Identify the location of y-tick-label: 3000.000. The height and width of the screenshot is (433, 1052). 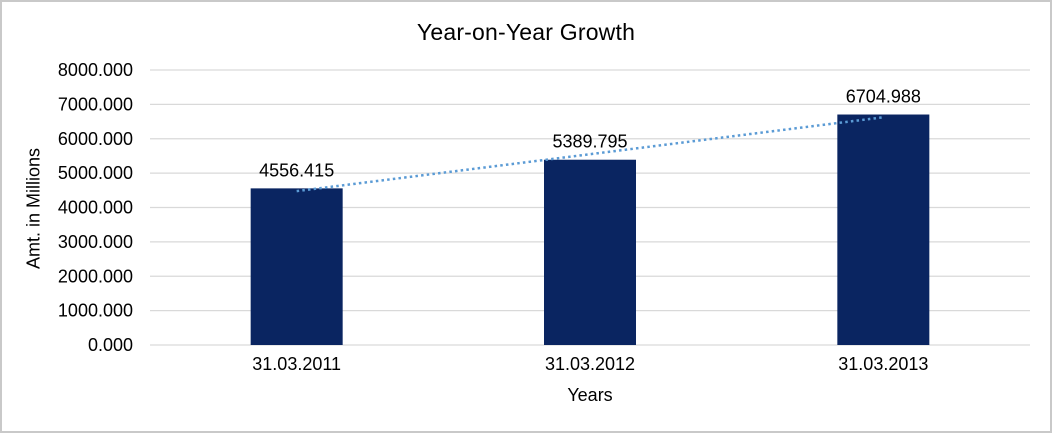
(95, 242).